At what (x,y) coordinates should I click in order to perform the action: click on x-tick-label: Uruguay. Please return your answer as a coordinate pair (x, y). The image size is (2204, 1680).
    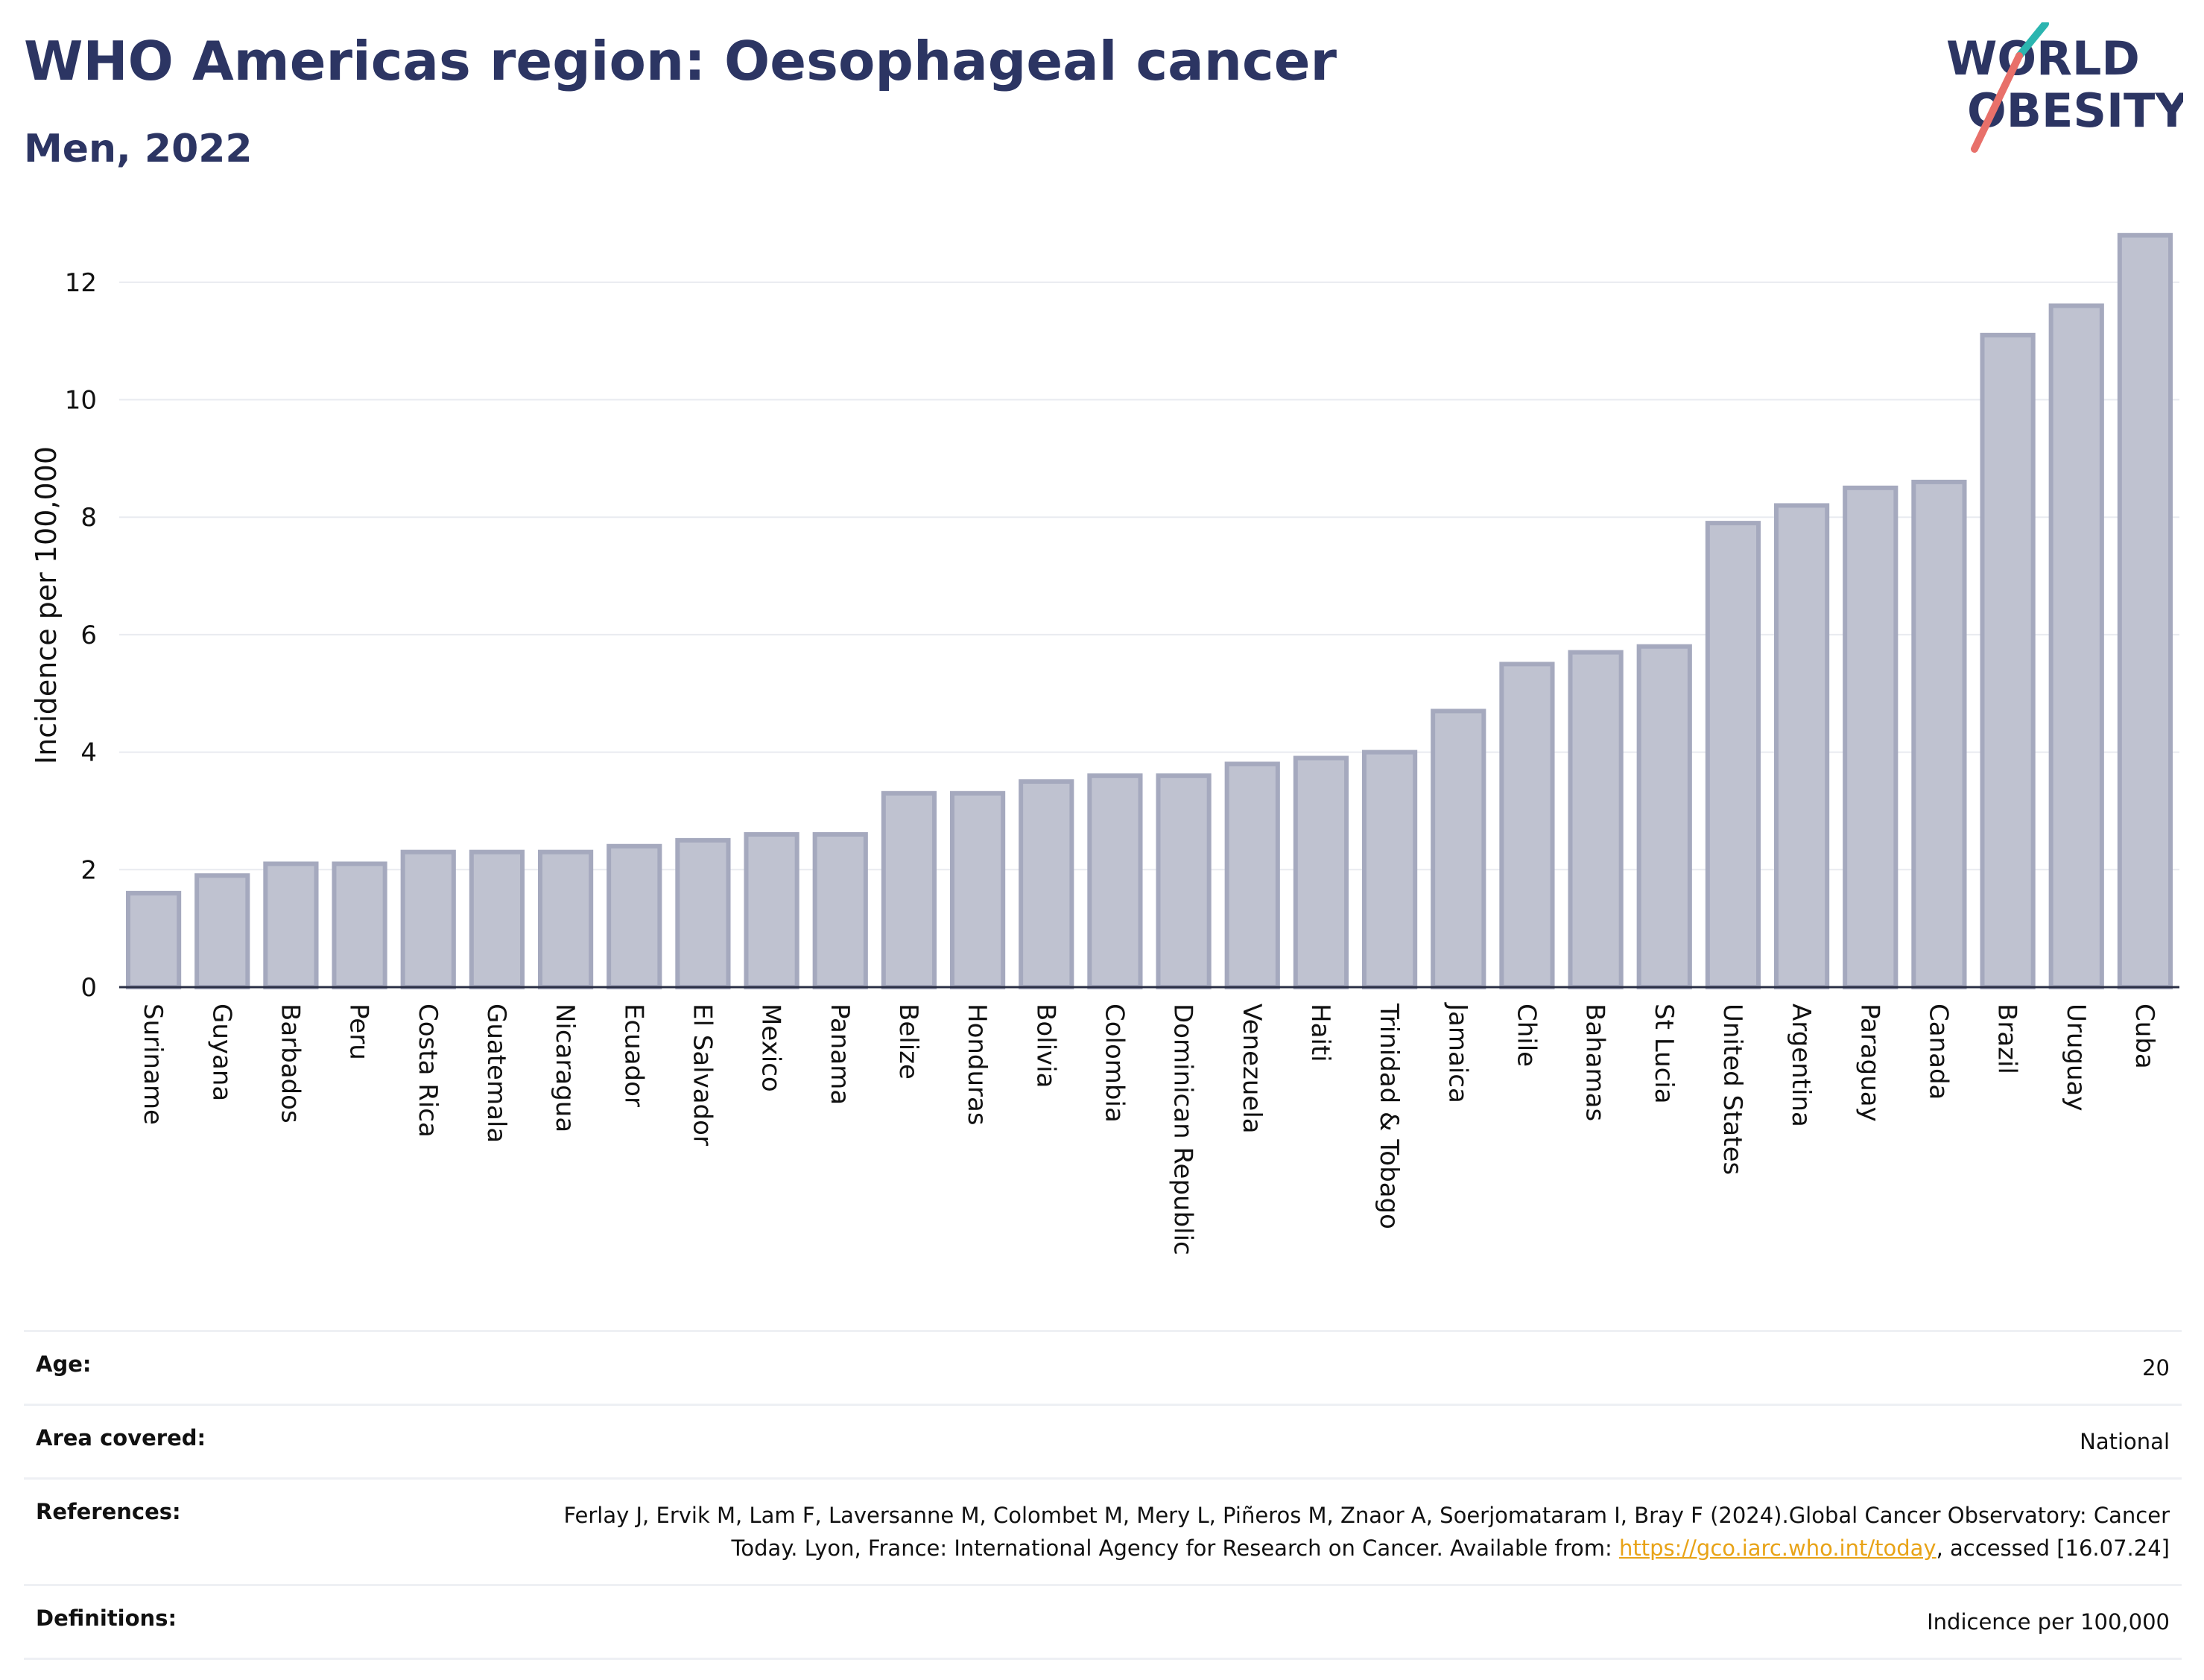
    Looking at the image, I should click on (2076, 1058).